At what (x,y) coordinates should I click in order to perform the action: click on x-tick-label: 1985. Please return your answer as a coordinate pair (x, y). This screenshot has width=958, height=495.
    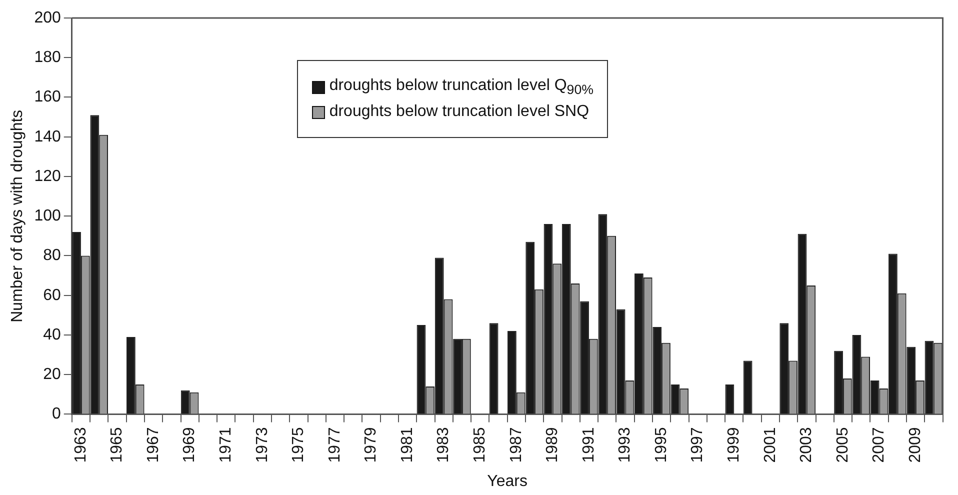
    Looking at the image, I should click on (480, 445).